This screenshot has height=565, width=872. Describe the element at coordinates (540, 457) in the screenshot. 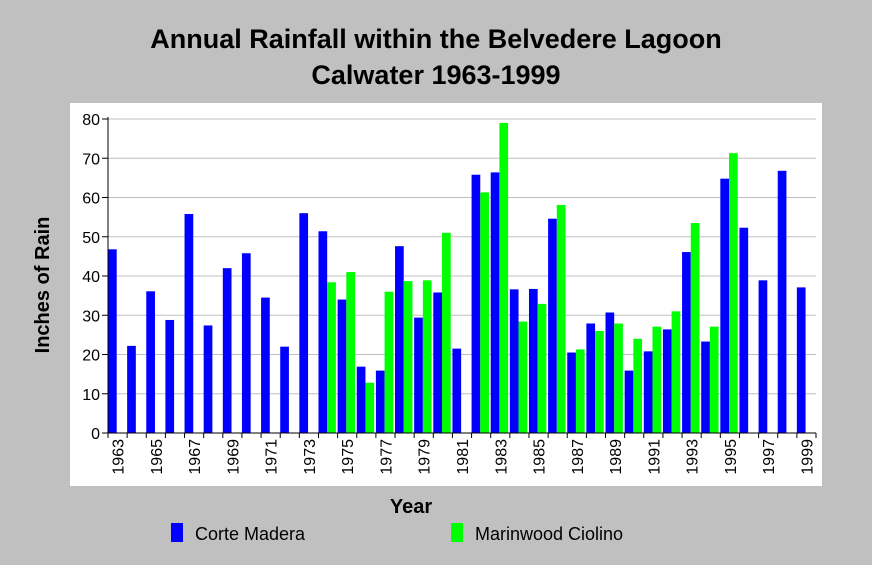

I see `x-tick-label: 1985` at that location.